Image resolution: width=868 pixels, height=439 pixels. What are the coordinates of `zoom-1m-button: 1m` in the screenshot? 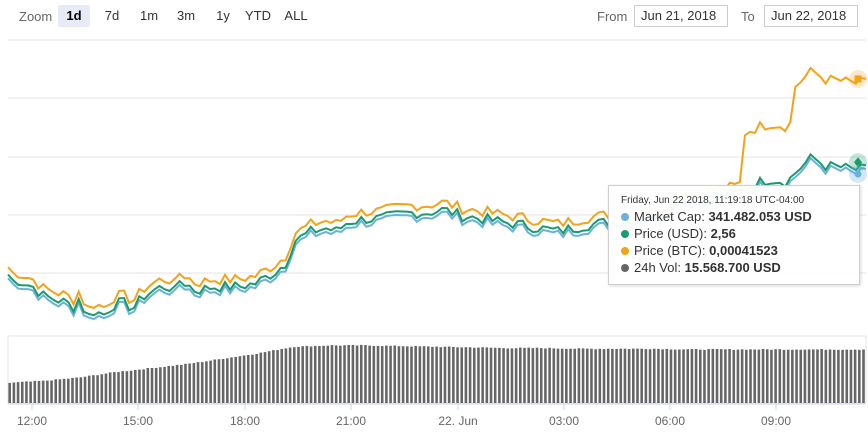 It's located at (149, 15).